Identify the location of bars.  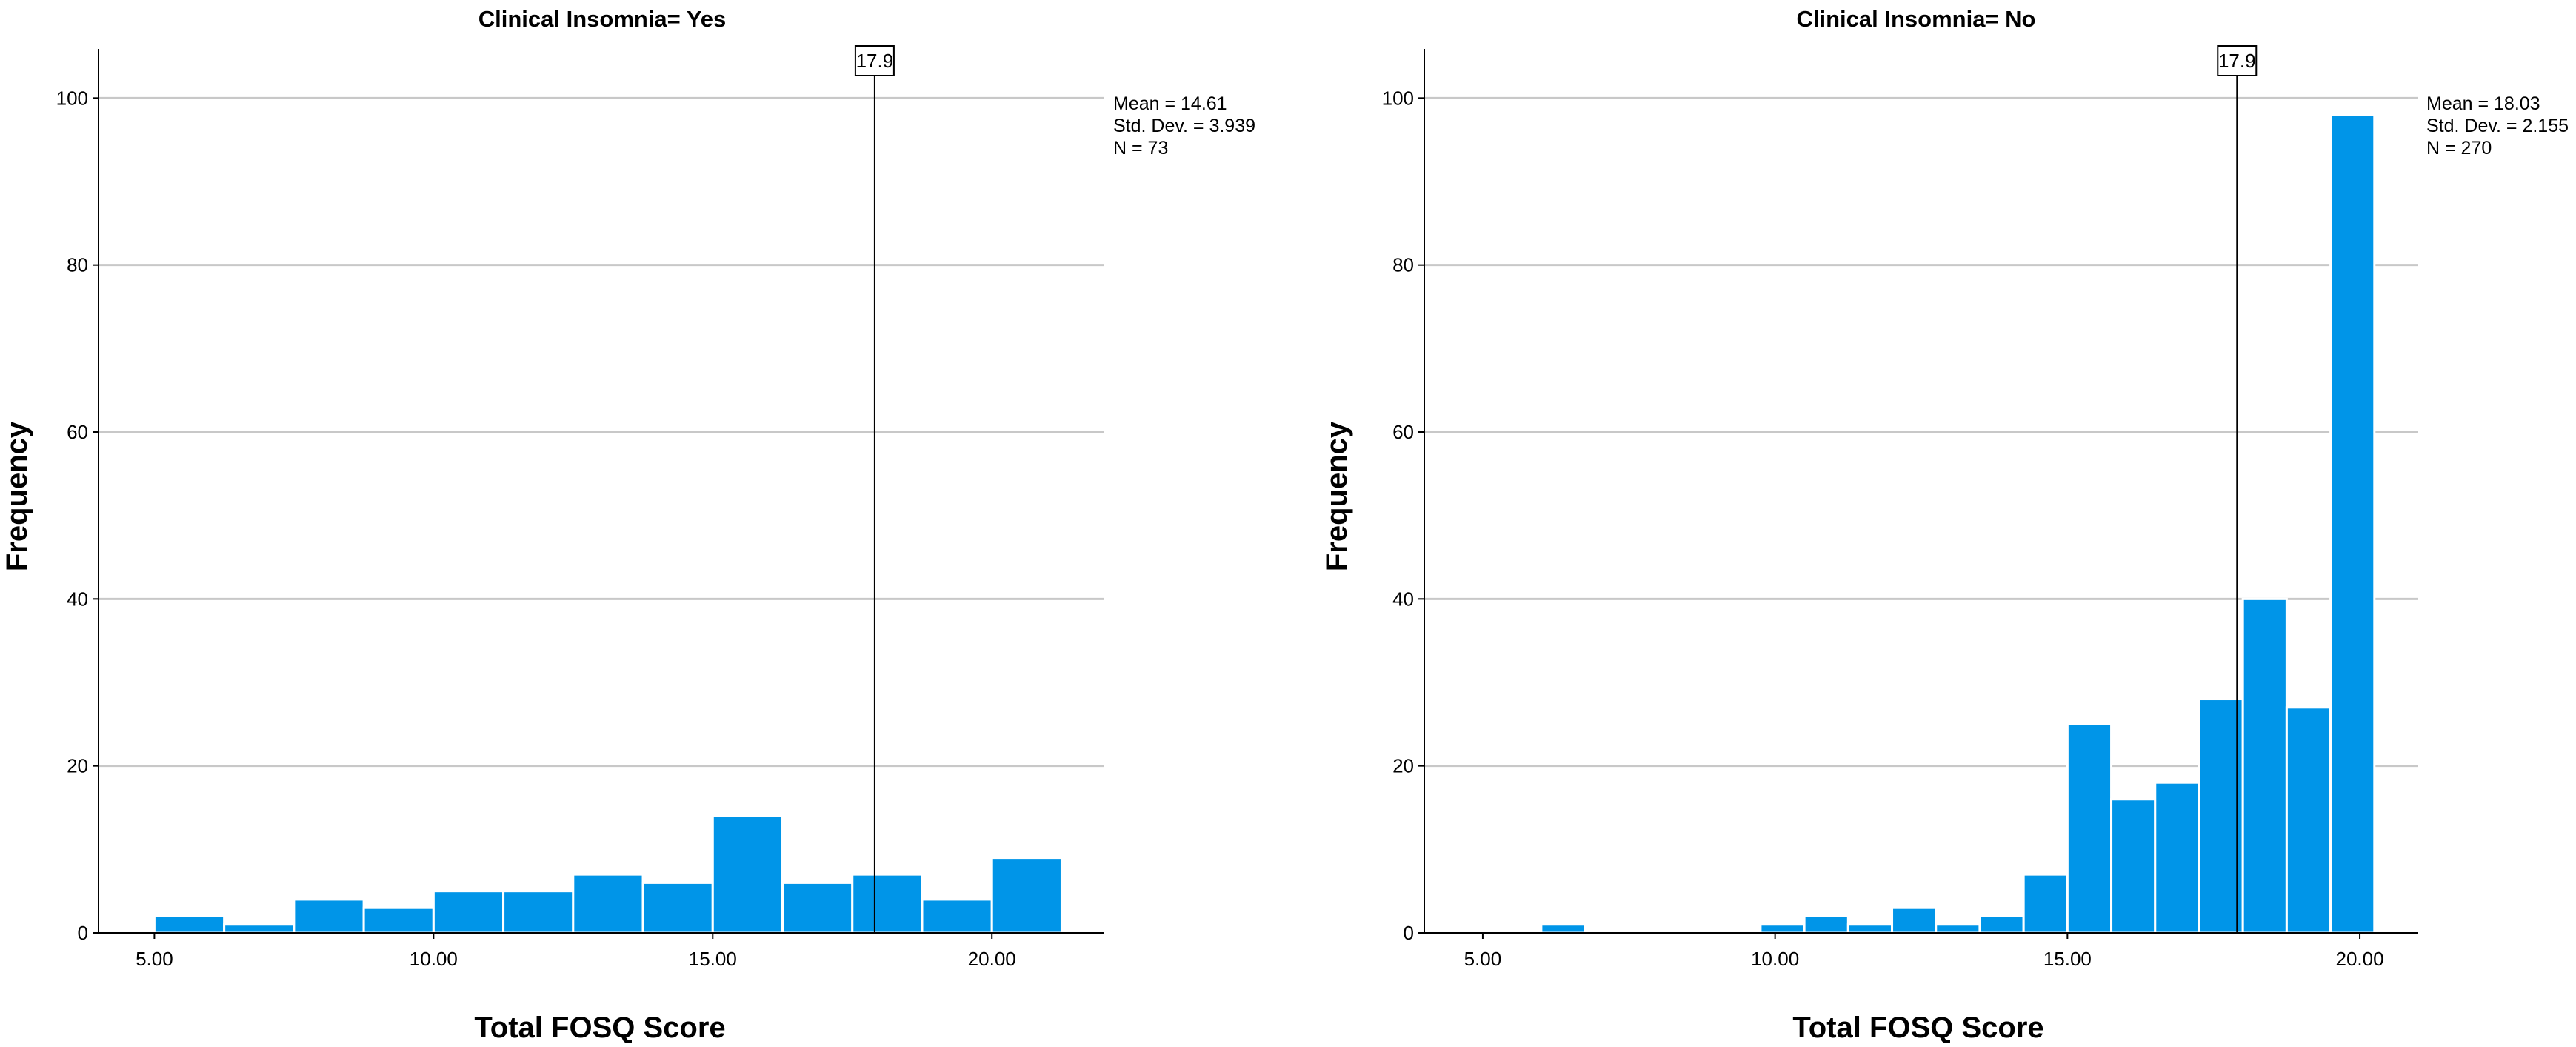
(608, 874).